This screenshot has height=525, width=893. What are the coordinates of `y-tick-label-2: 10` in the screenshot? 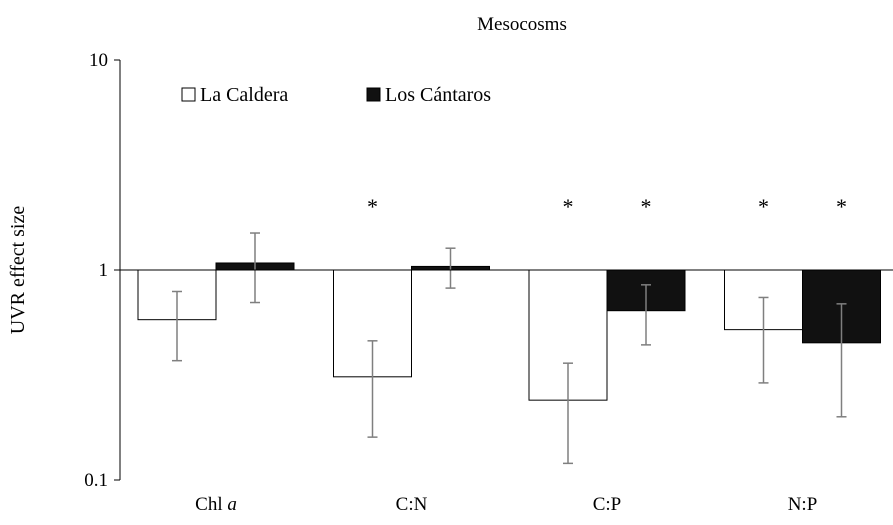 It's located at (98, 60).